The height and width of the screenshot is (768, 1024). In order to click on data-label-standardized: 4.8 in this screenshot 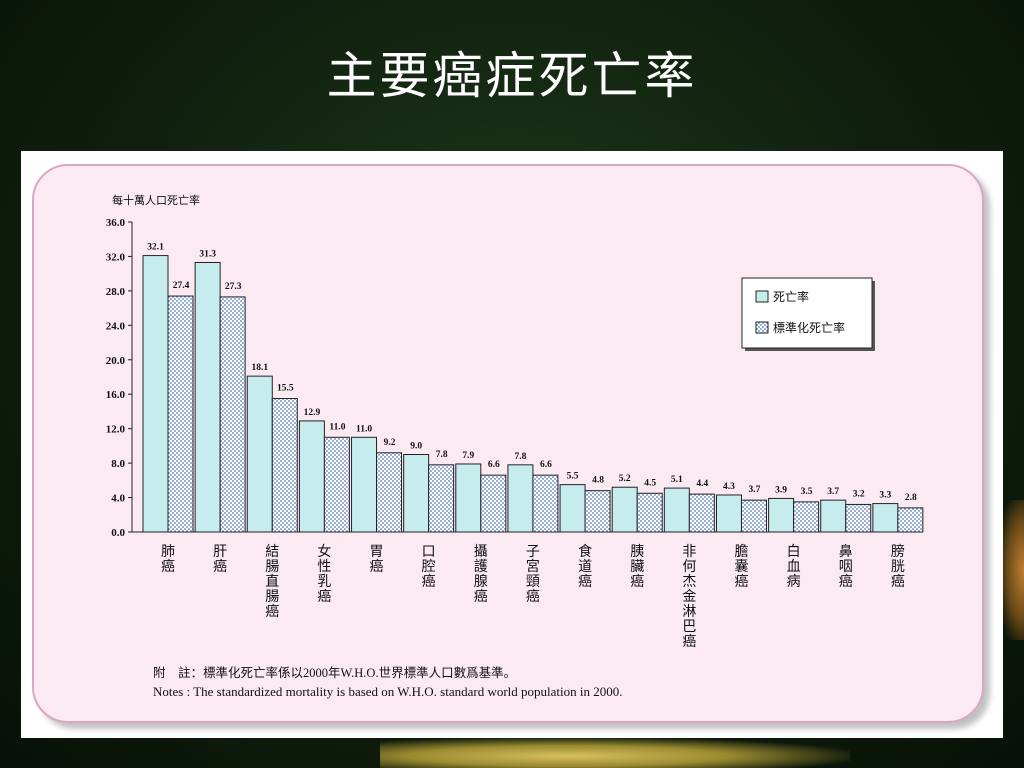, I will do `click(598, 481)`.